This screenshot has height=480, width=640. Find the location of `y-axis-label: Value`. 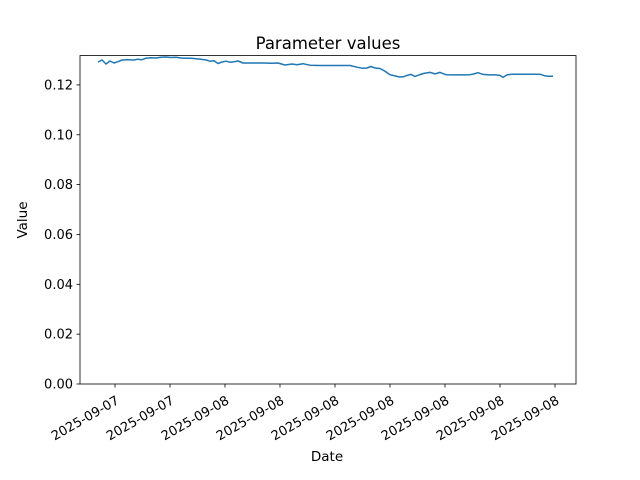

y-axis-label: Value is located at coordinates (23, 219).